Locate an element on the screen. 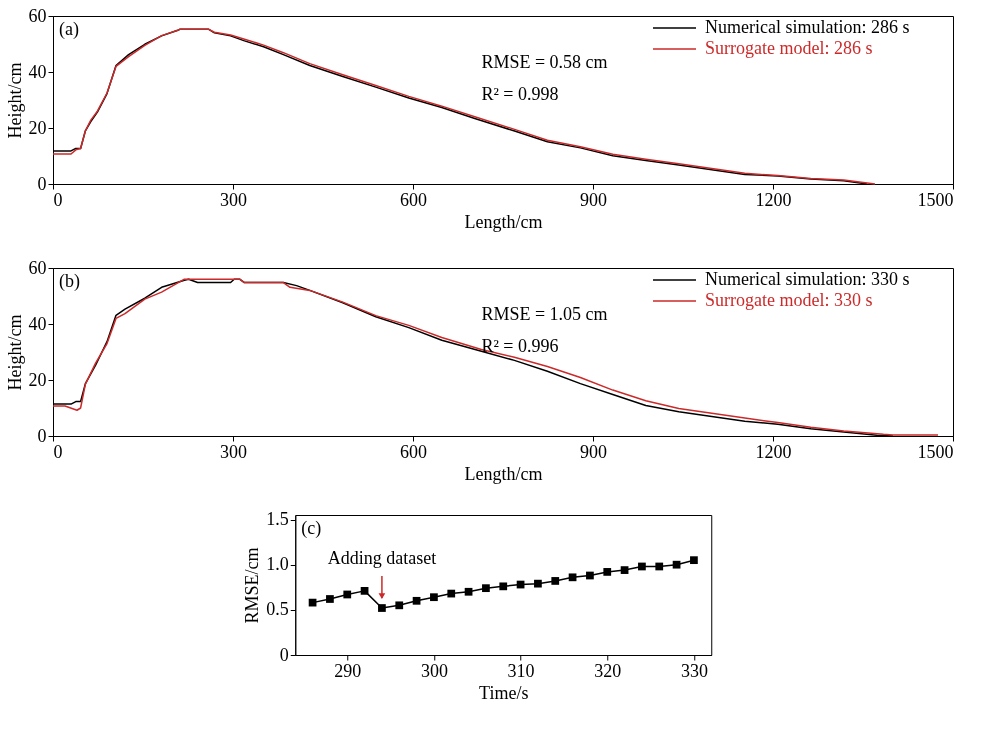 Image resolution: width=1002 pixels, height=746 pixels. y-tick-label: 1.0 is located at coordinates (277, 564).